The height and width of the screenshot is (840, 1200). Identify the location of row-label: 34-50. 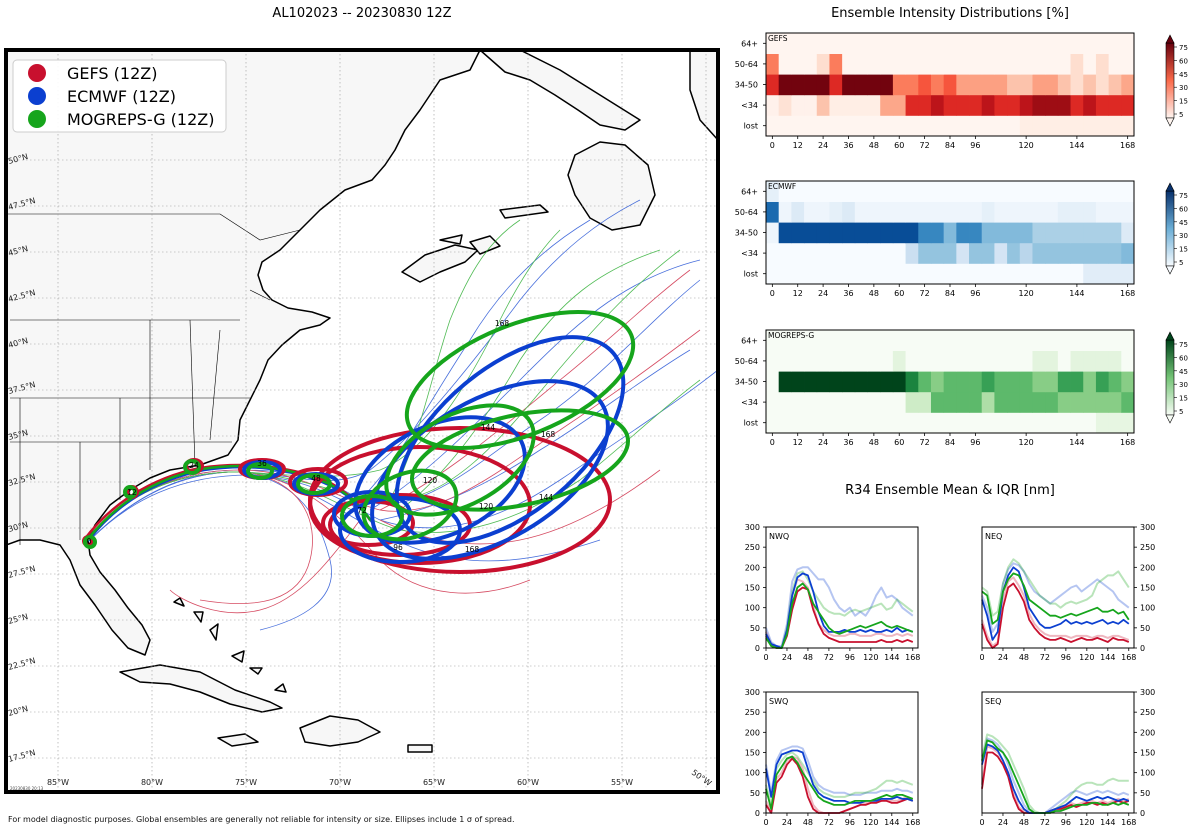
(746, 85).